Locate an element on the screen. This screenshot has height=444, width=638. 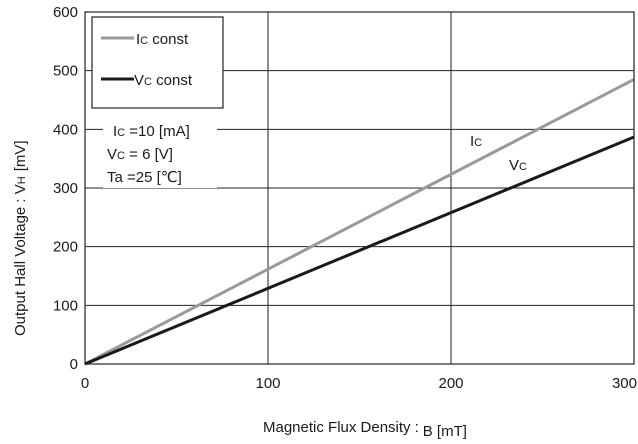
y-tick-label: 500 is located at coordinates (65, 71).